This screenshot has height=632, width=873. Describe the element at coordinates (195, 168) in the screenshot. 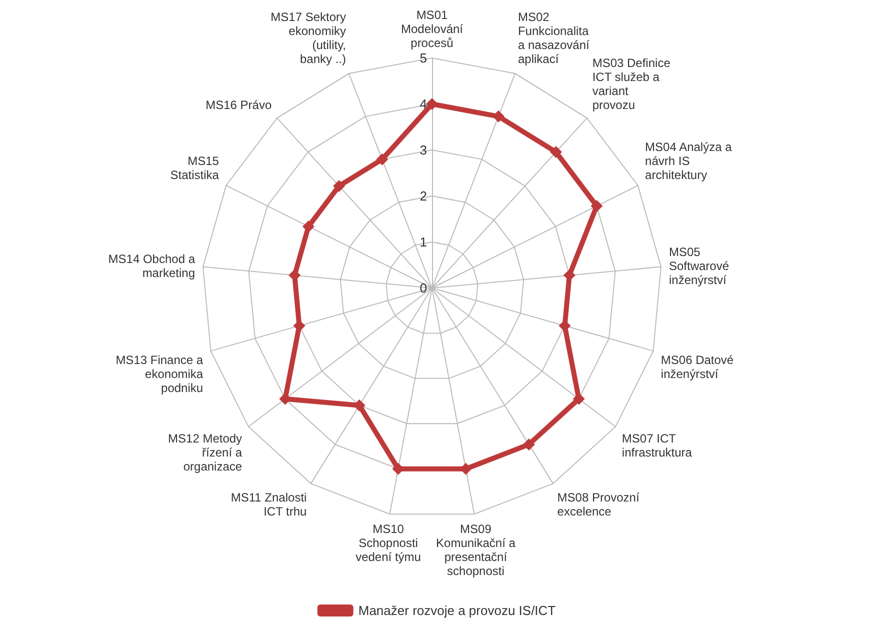

I see `spoke-label: MS15 Statistika` at that location.